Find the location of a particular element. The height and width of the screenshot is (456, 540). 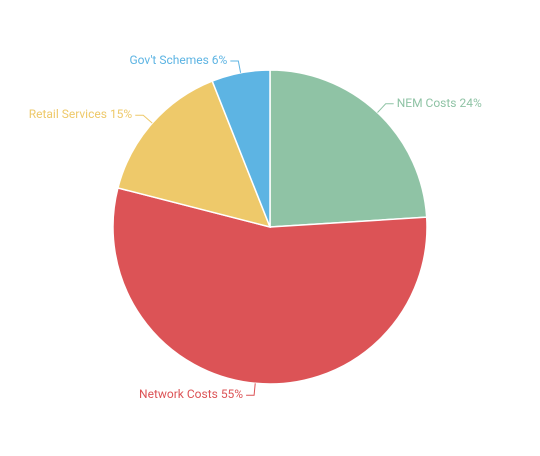

label-value: 24% is located at coordinates (470, 103).